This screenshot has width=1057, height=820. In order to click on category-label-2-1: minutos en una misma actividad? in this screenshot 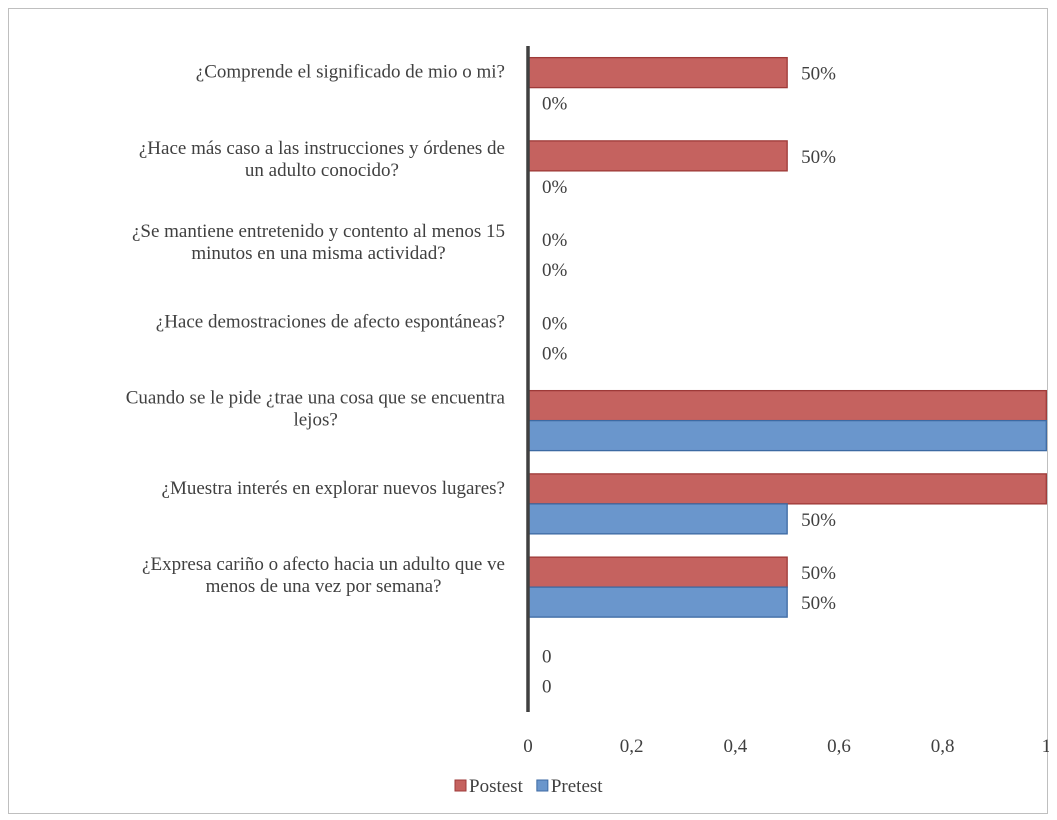, I will do `click(318, 253)`.